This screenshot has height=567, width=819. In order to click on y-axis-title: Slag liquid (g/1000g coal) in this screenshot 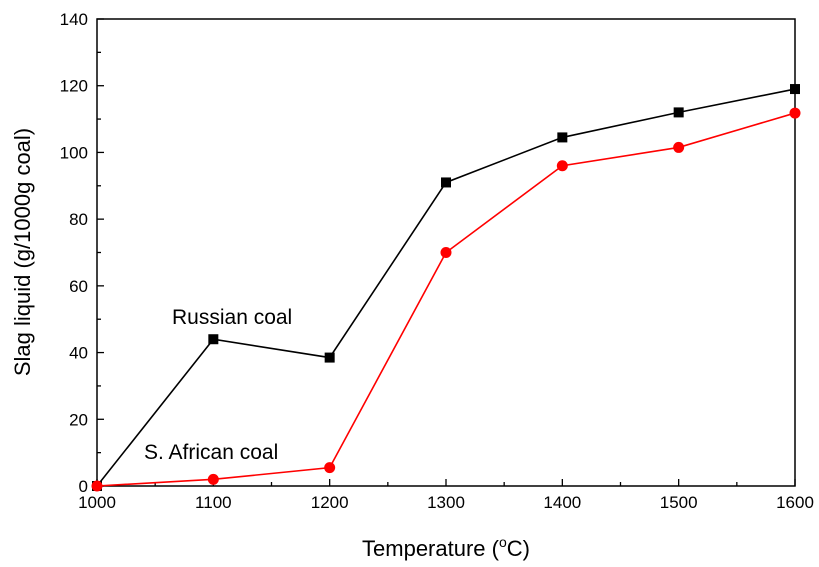, I will do `click(22, 252)`.